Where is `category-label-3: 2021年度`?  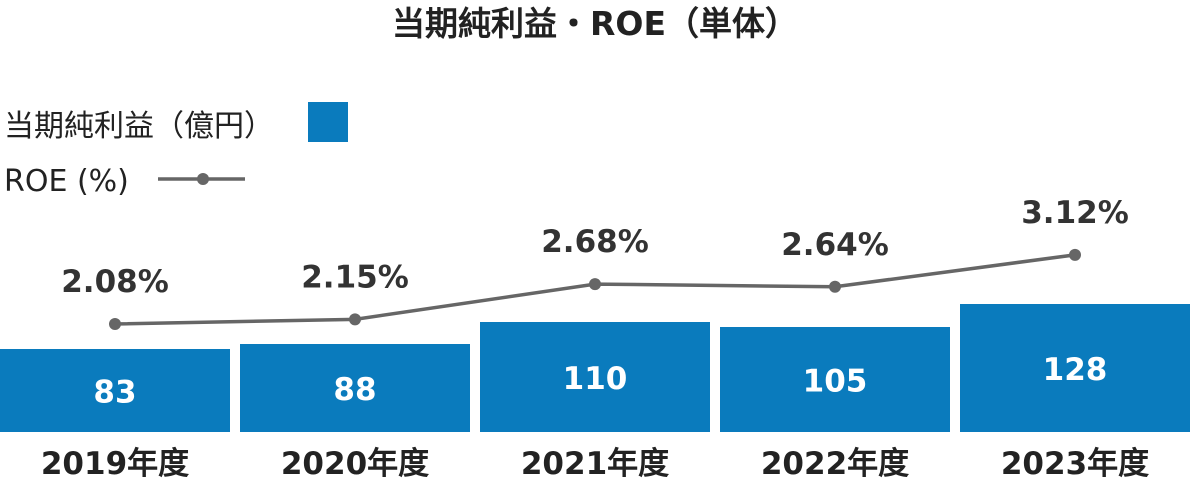
category-label-3: 2021年度 is located at coordinates (595, 463).